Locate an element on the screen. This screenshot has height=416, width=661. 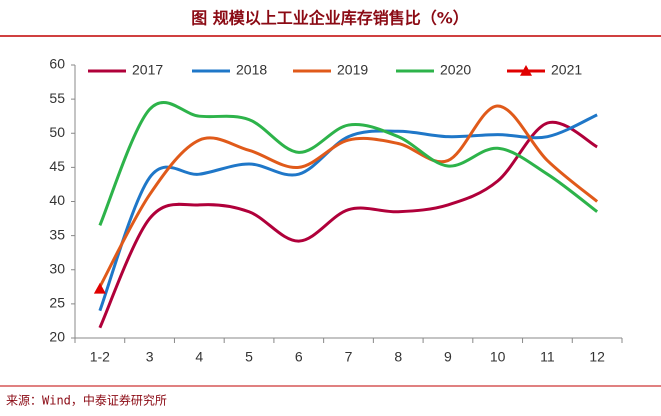
x-tick-label: 6 is located at coordinates (299, 357).